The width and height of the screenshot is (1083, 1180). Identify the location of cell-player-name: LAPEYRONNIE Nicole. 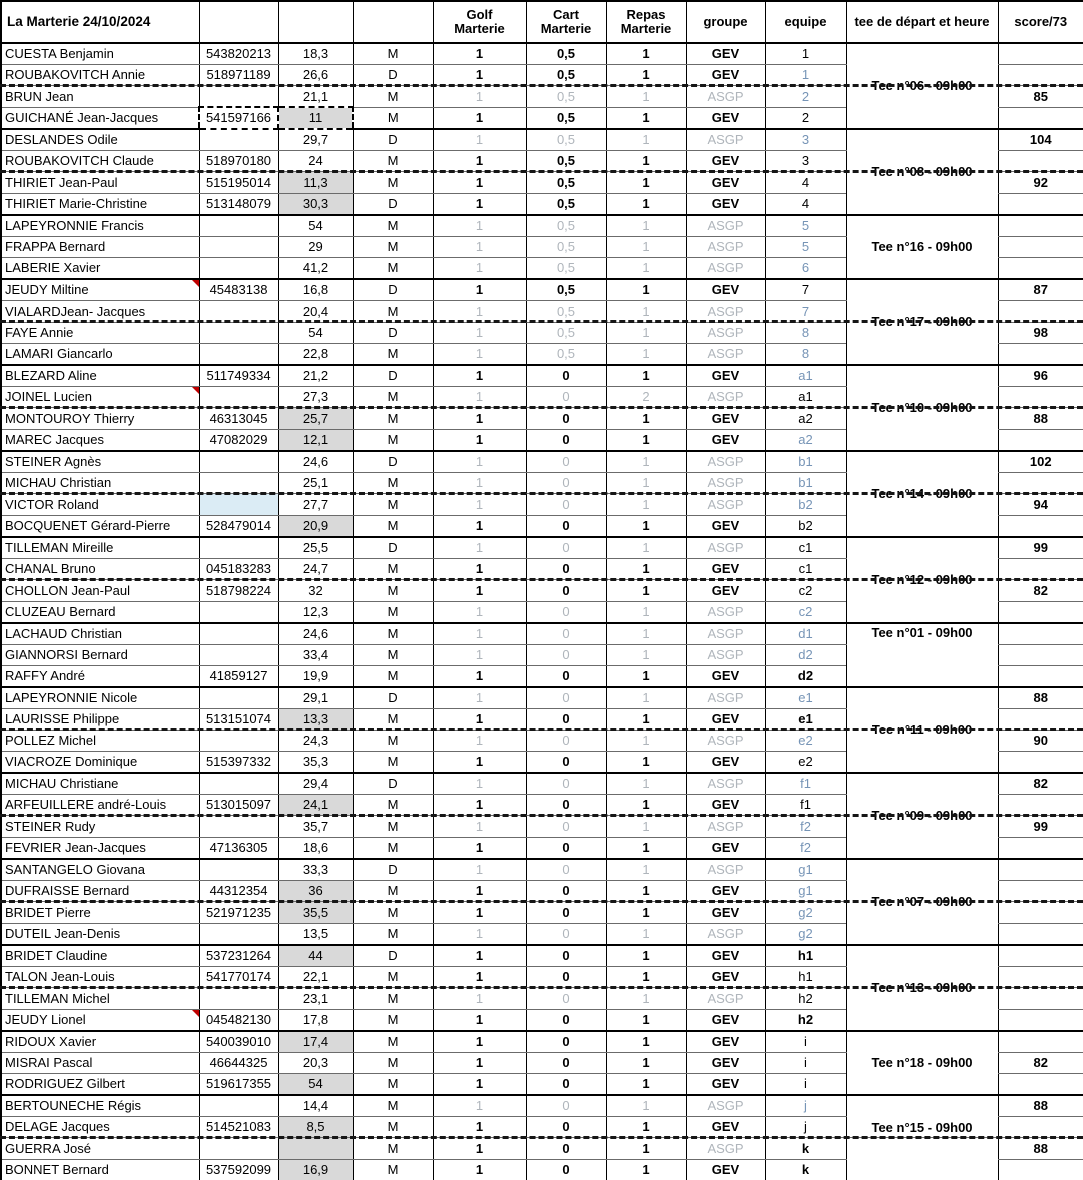
(99, 698).